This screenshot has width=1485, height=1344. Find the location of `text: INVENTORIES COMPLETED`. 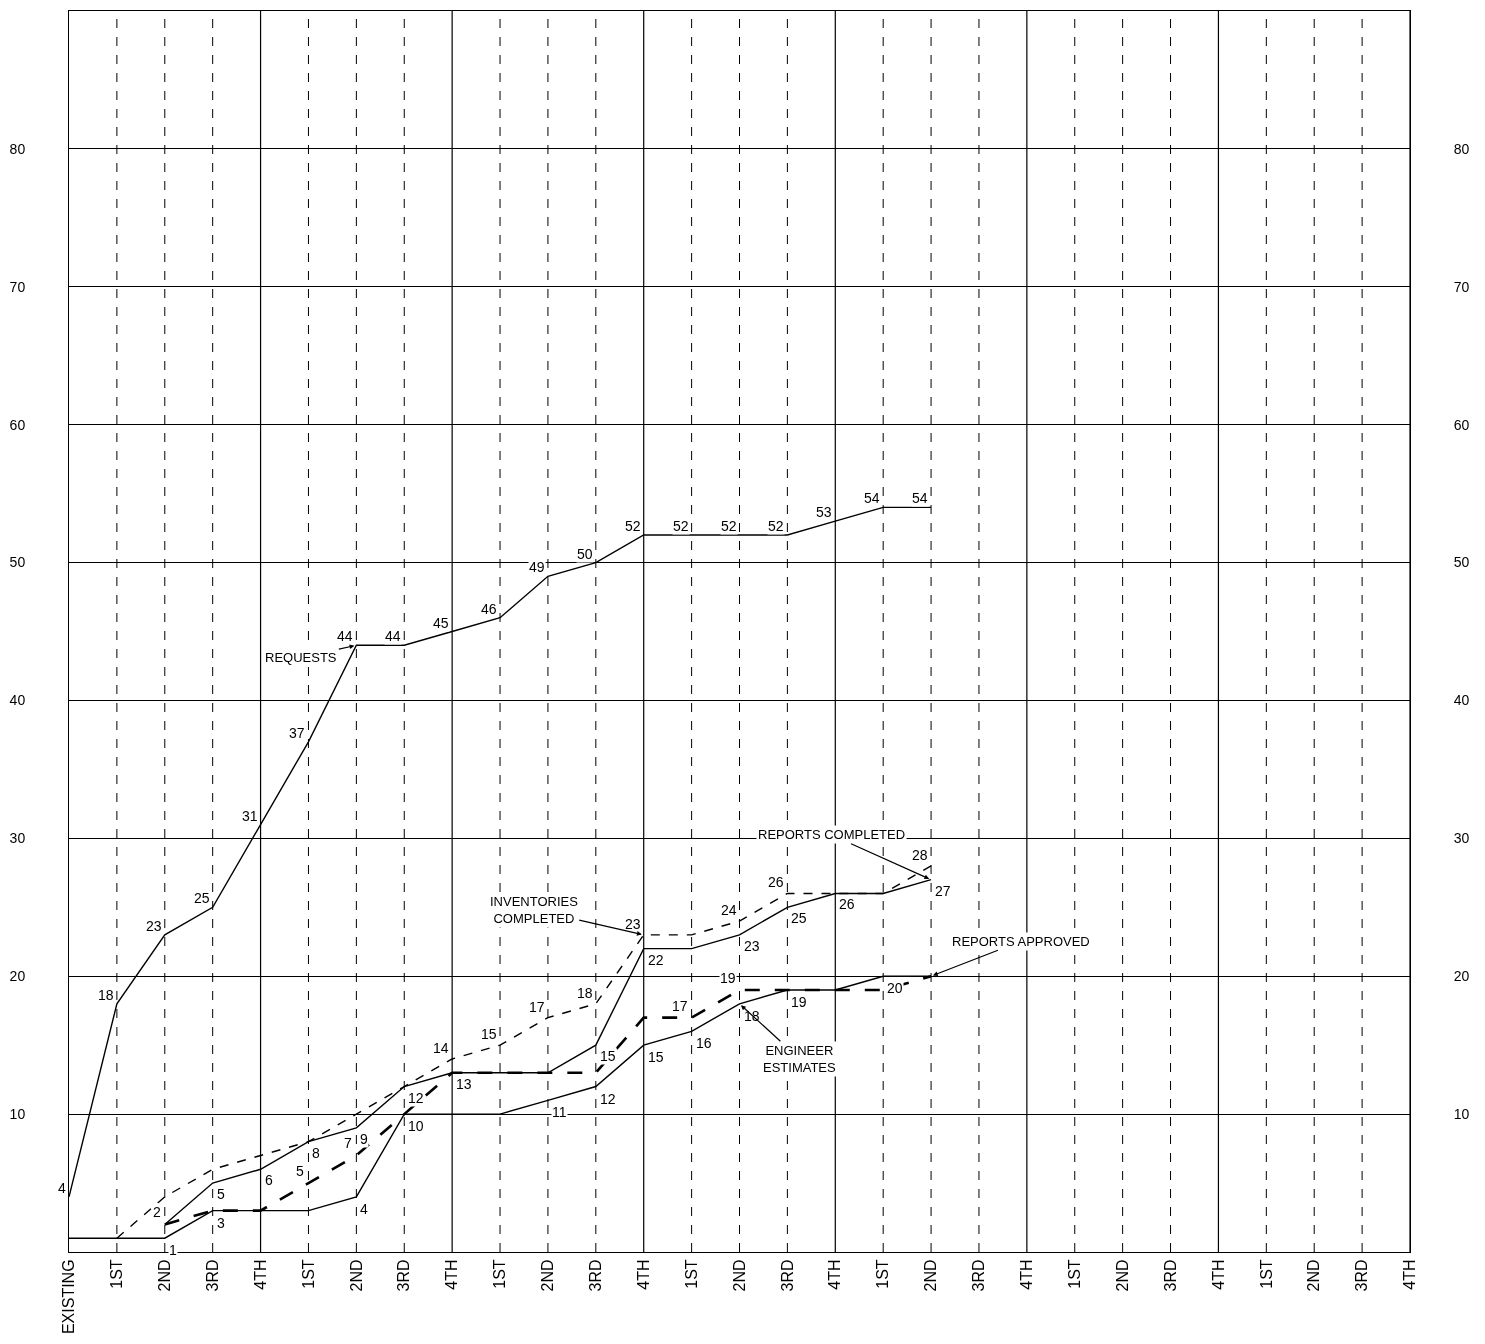

text: INVENTORIES COMPLETED is located at coordinates (534, 910).